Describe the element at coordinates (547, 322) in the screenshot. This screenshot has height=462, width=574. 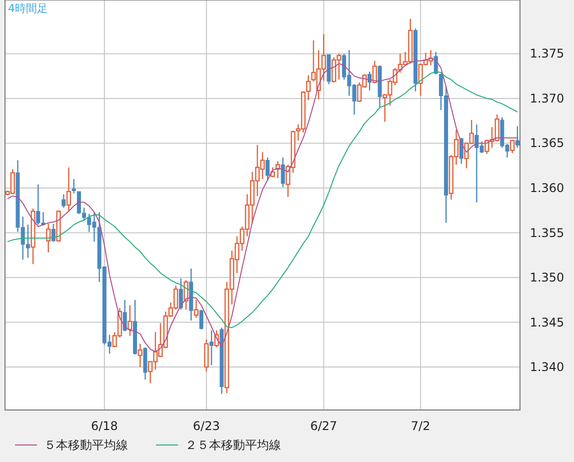
I see `y-tick-label: 1.345` at that location.